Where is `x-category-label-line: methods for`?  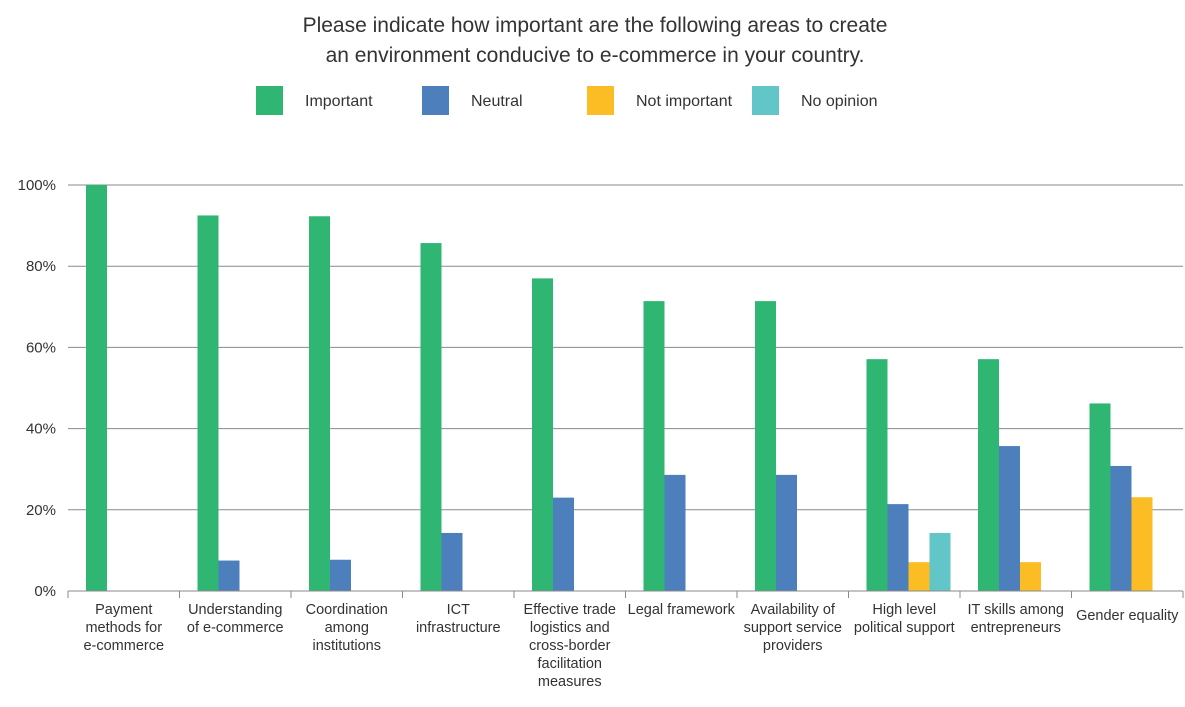
x-category-label-line: methods for is located at coordinates (123, 628).